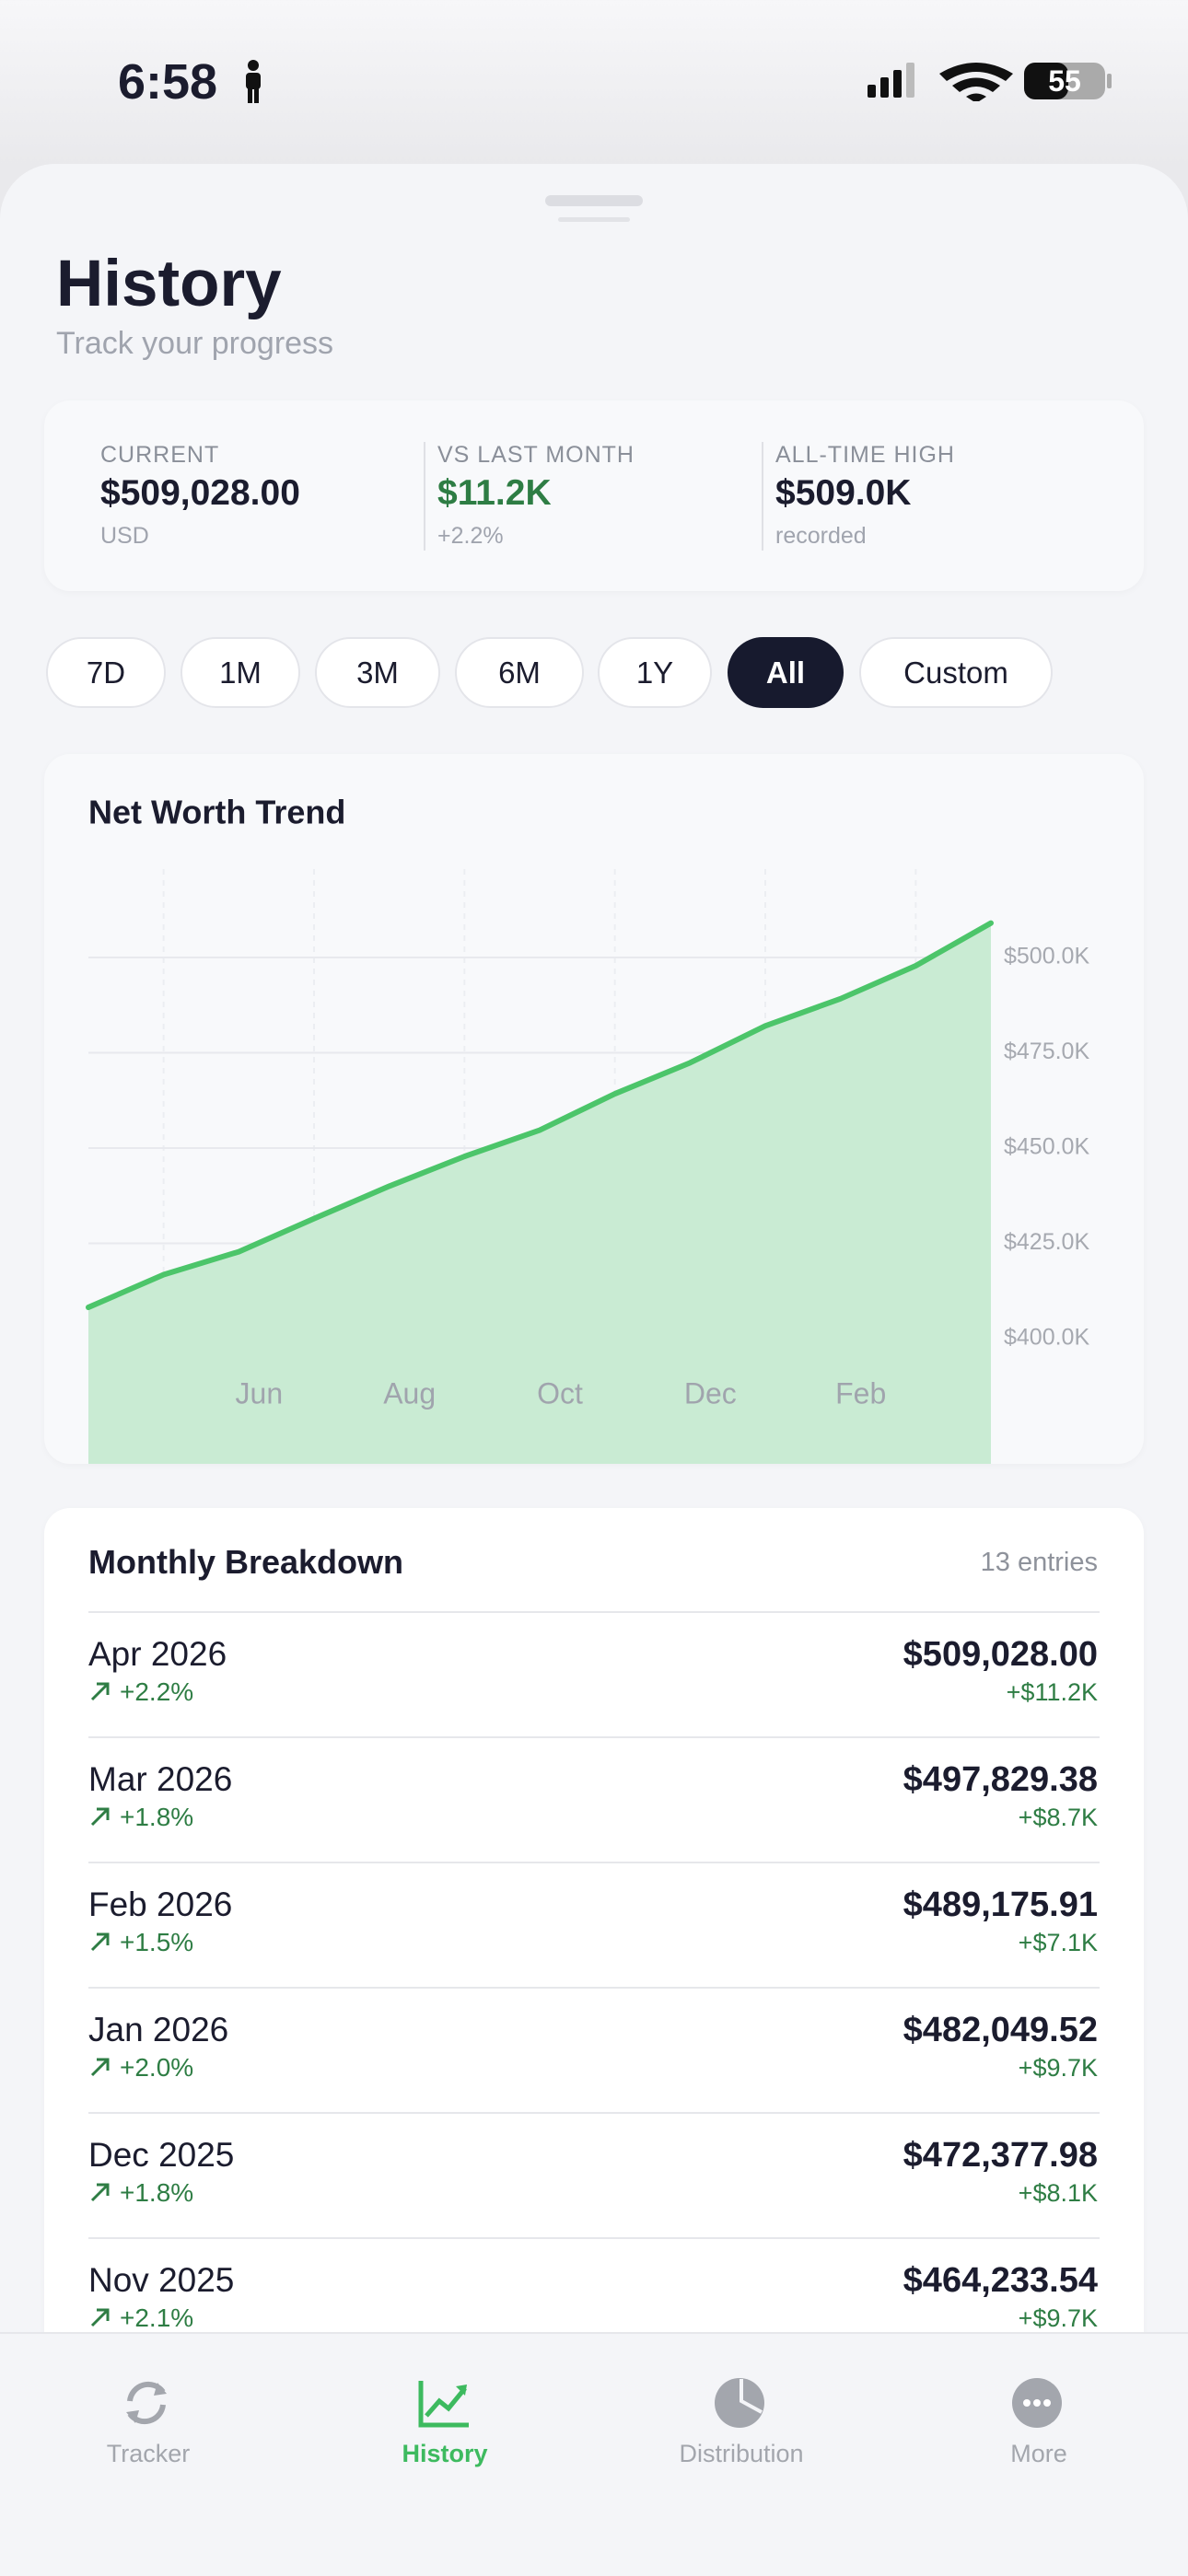 The width and height of the screenshot is (1188, 2576). What do you see at coordinates (1001, 1654) in the screenshot?
I see `row-value: $509,028.00` at bounding box center [1001, 1654].